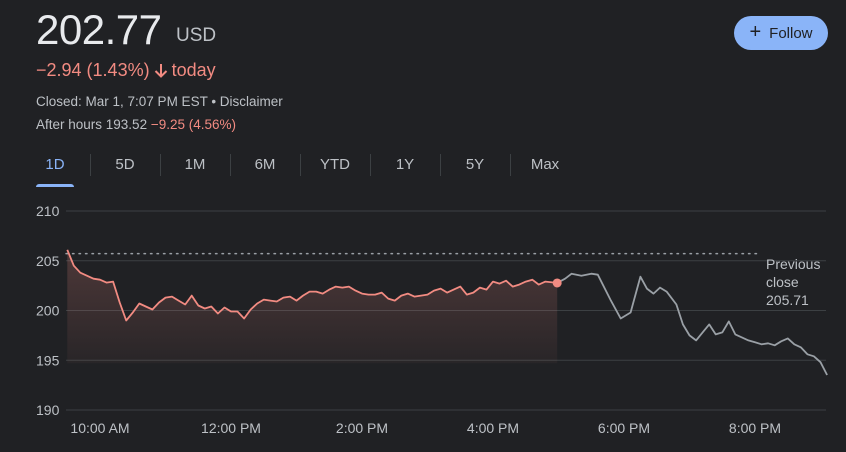 The height and width of the screenshot is (452, 846). I want to click on y-tick-label: 205, so click(48, 261).